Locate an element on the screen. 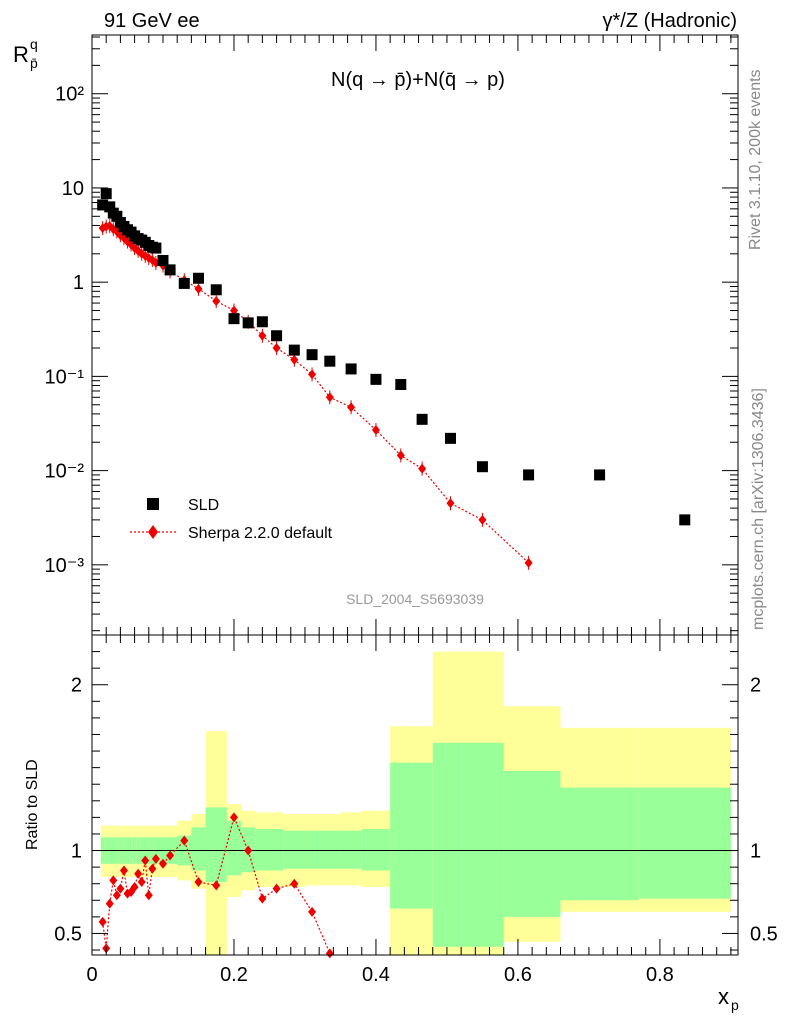 The height and width of the screenshot is (1024, 786). x-axis-title-subscript: p is located at coordinates (735, 1005).